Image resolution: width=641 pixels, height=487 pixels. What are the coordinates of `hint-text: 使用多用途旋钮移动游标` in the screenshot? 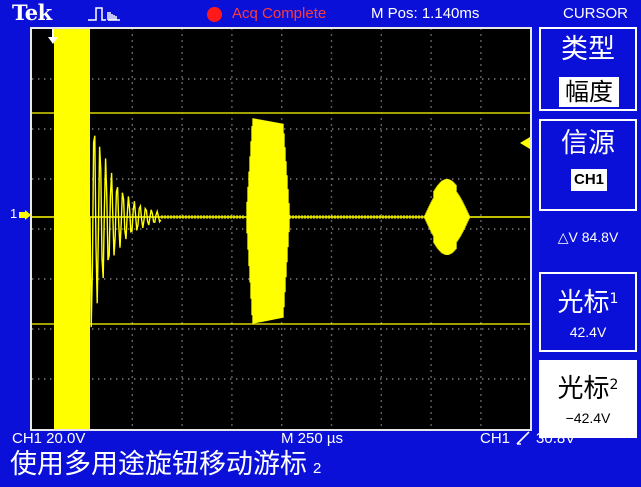 It's located at (158, 464).